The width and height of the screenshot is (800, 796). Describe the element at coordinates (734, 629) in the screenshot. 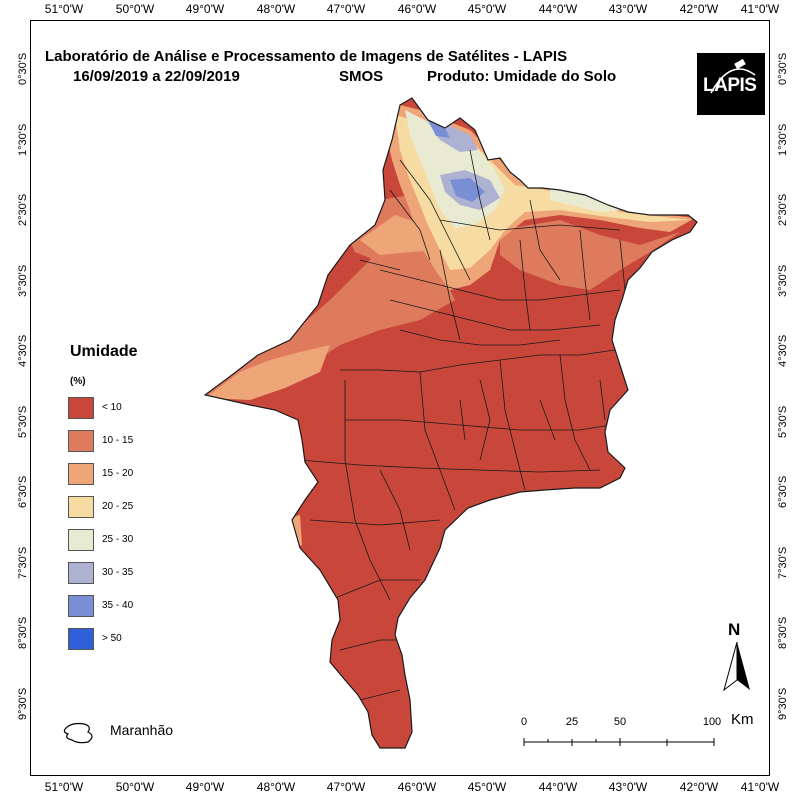

I see `north-label: N` at that location.